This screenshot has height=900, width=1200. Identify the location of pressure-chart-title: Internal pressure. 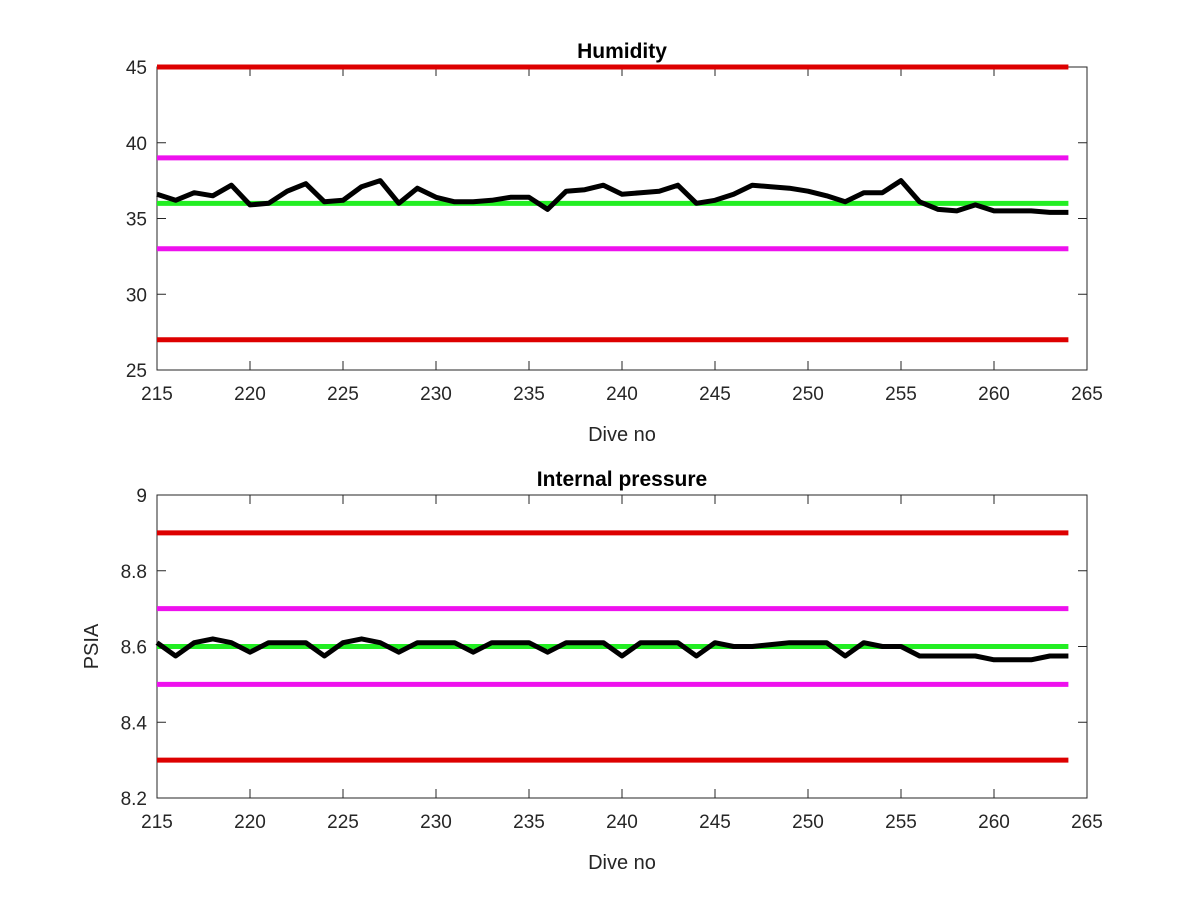
(622, 479).